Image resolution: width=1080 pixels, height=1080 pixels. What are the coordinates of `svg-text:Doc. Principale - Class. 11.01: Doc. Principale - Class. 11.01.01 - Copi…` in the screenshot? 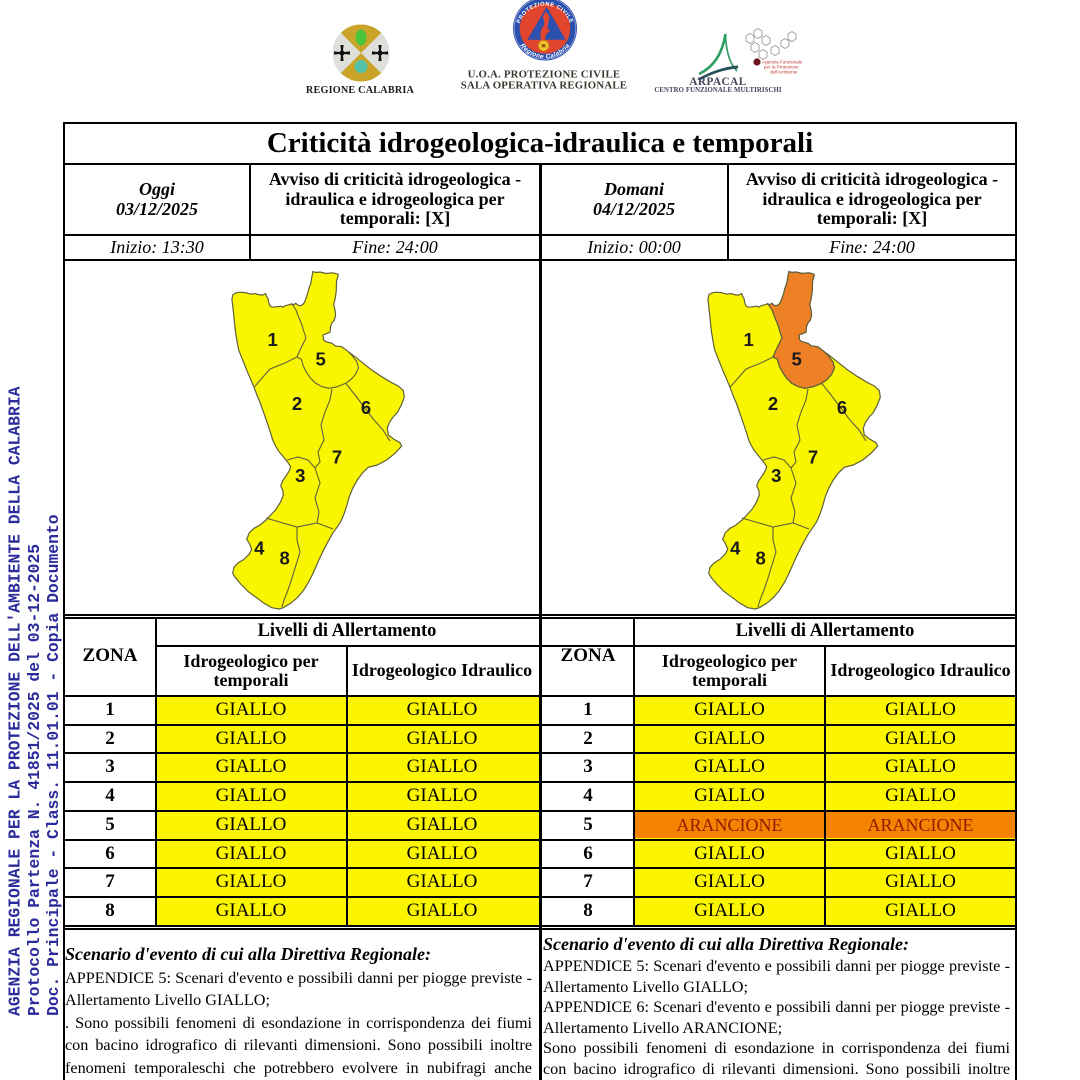 It's located at (53, 765).